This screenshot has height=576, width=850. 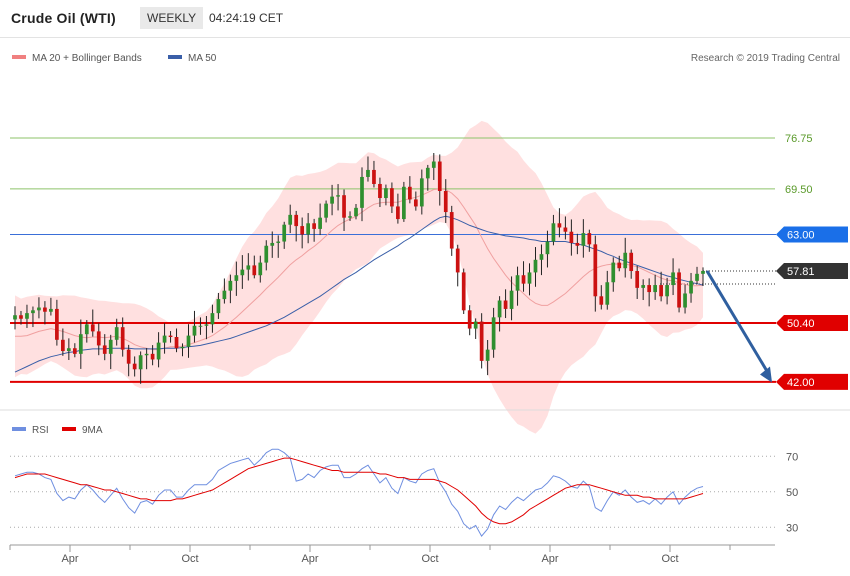 I want to click on ma20-legend-label: MA 20 + Bollinger Bands, so click(x=87, y=58).